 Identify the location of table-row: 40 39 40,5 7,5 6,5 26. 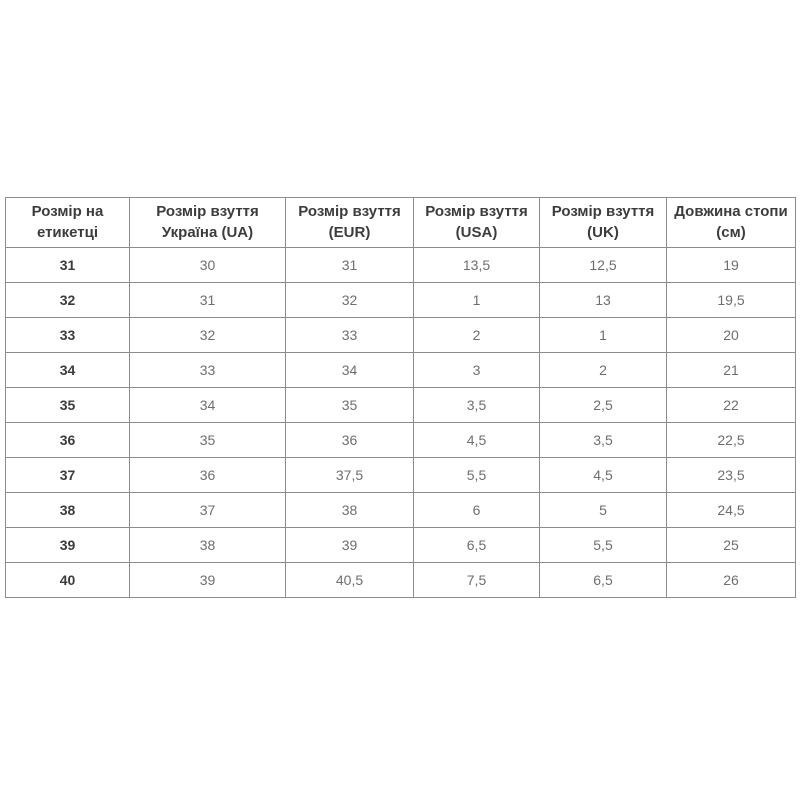
(400, 580).